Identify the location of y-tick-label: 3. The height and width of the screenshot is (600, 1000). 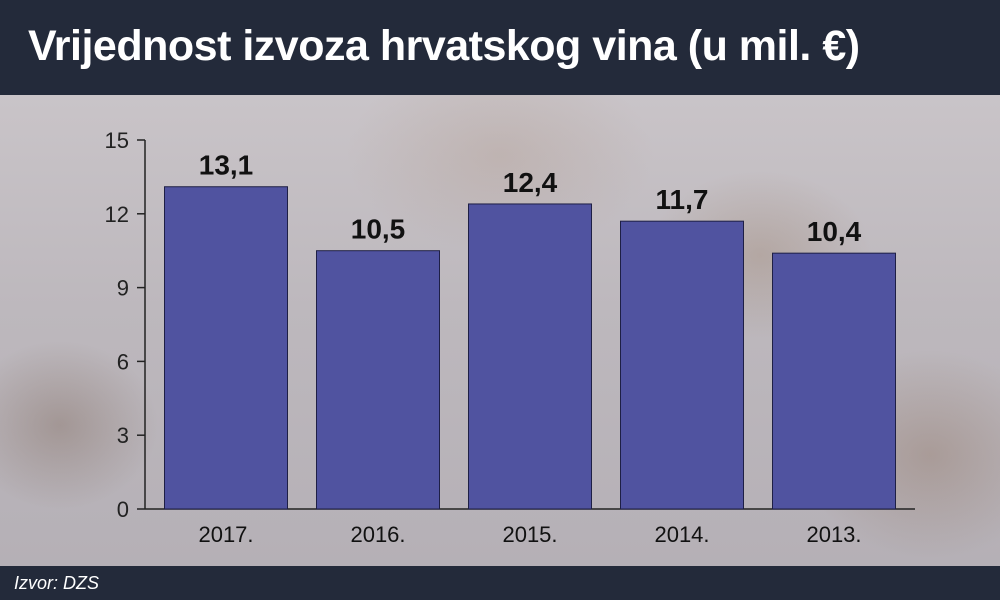
(123, 435).